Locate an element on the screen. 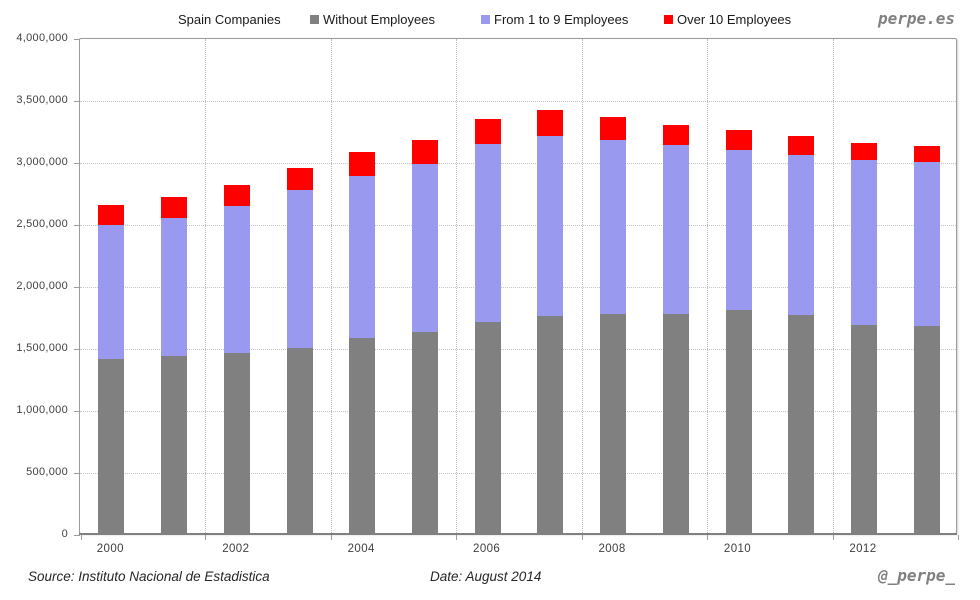 The width and height of the screenshot is (980, 600). y-axis-tick-label-4-000-000: 4,000,000 is located at coordinates (42, 37).